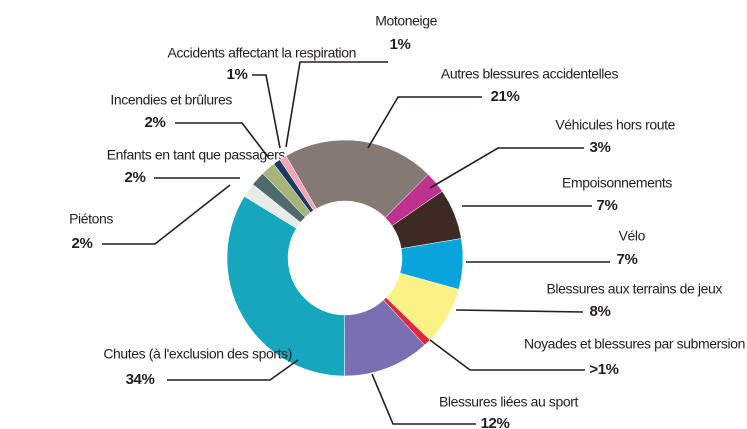 The height and width of the screenshot is (429, 747). Describe the element at coordinates (91, 219) in the screenshot. I see `segment-label: Piétons` at that location.